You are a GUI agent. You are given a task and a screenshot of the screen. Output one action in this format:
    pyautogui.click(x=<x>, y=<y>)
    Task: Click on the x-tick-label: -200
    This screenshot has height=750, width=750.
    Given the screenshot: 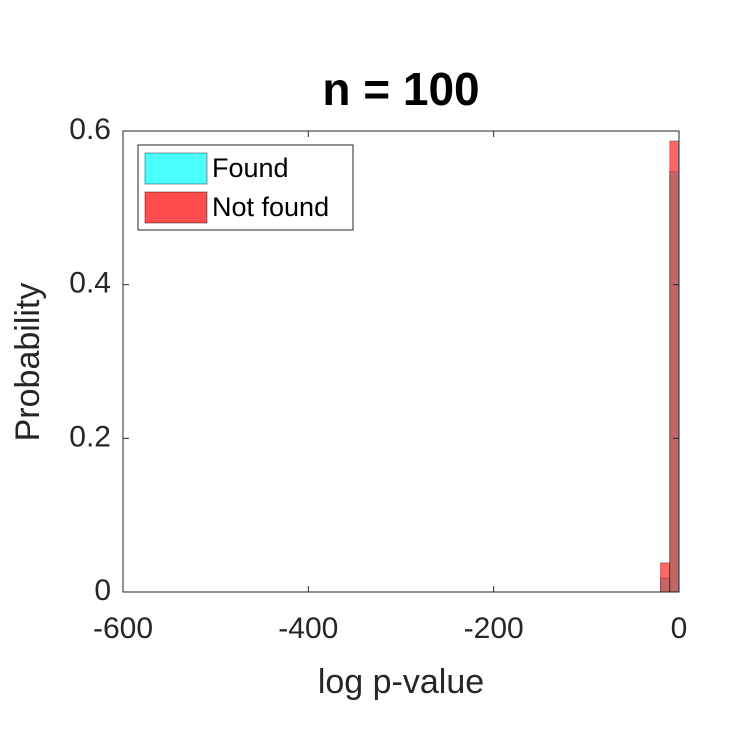 What is the action you would take?
    pyautogui.click(x=494, y=628)
    